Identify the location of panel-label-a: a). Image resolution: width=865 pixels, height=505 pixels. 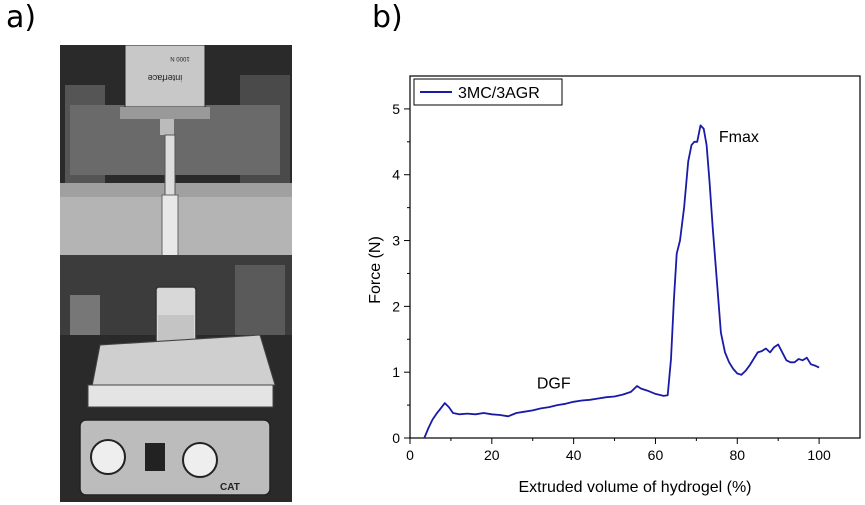
(21, 17).